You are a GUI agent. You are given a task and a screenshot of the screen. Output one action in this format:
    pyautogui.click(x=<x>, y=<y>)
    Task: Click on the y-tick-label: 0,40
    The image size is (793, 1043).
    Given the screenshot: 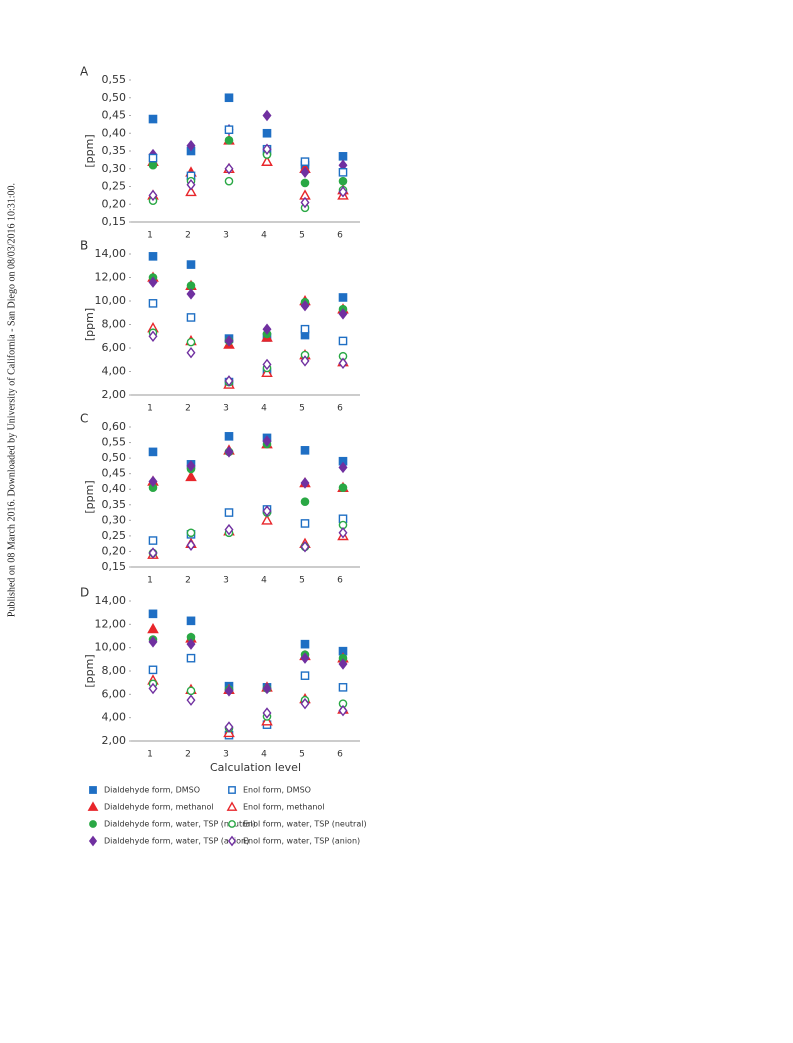 What is the action you would take?
    pyautogui.click(x=114, y=488)
    